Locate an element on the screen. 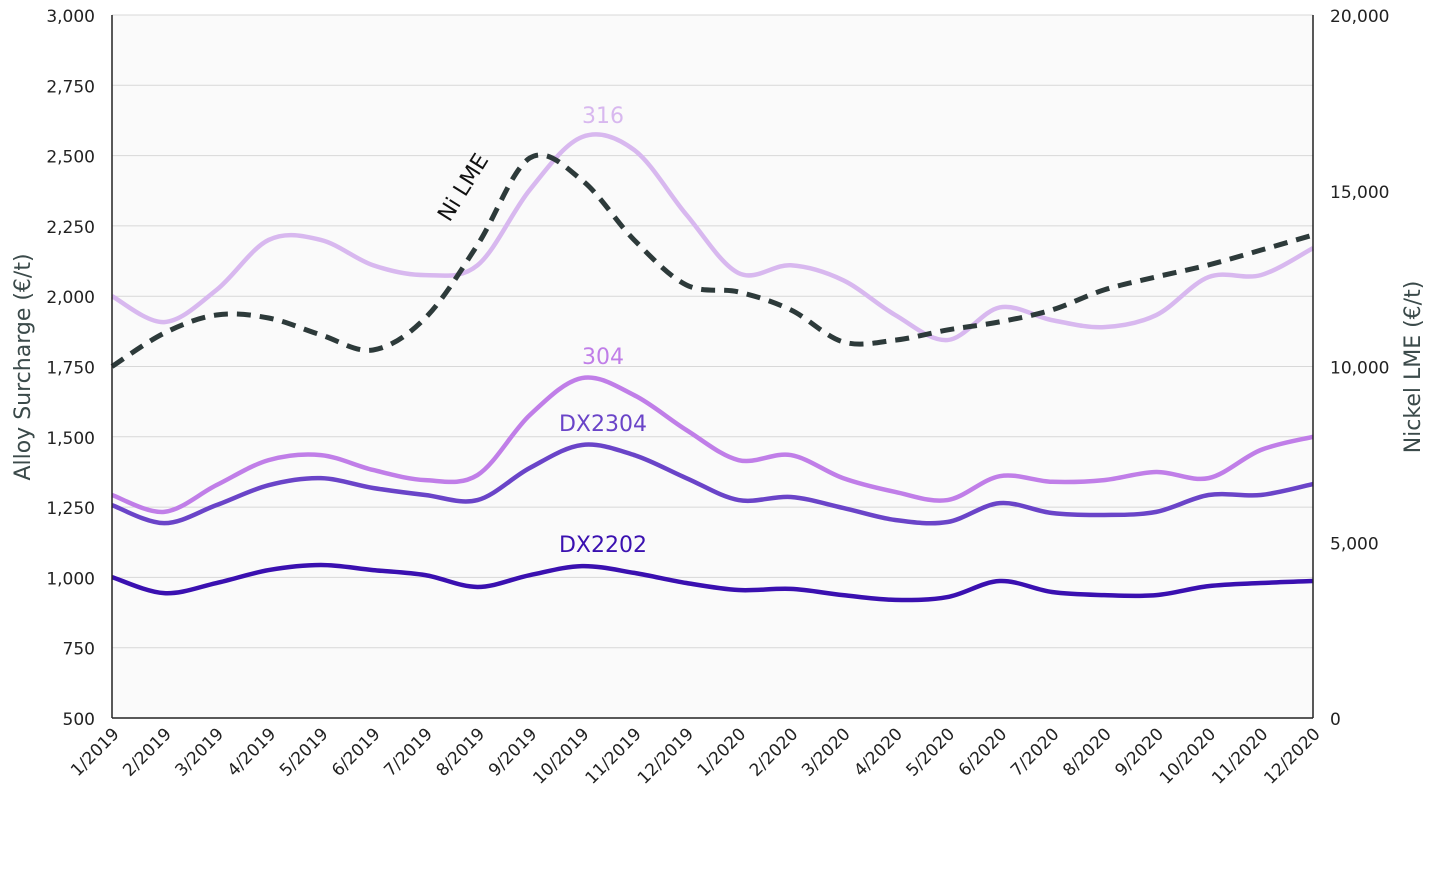 This screenshot has height=890, width=1433. x-tick-label: 3/2020 is located at coordinates (826, 752).